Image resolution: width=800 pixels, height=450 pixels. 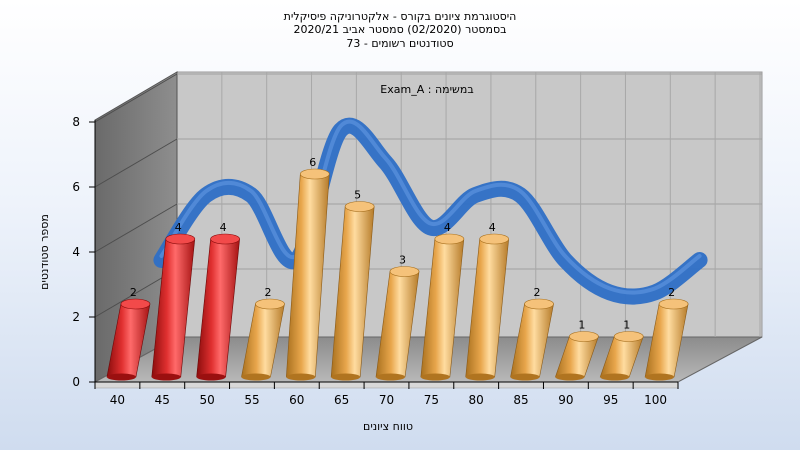 What do you see at coordinates (402, 260) in the screenshot?
I see `data-label: 3` at bounding box center [402, 260].